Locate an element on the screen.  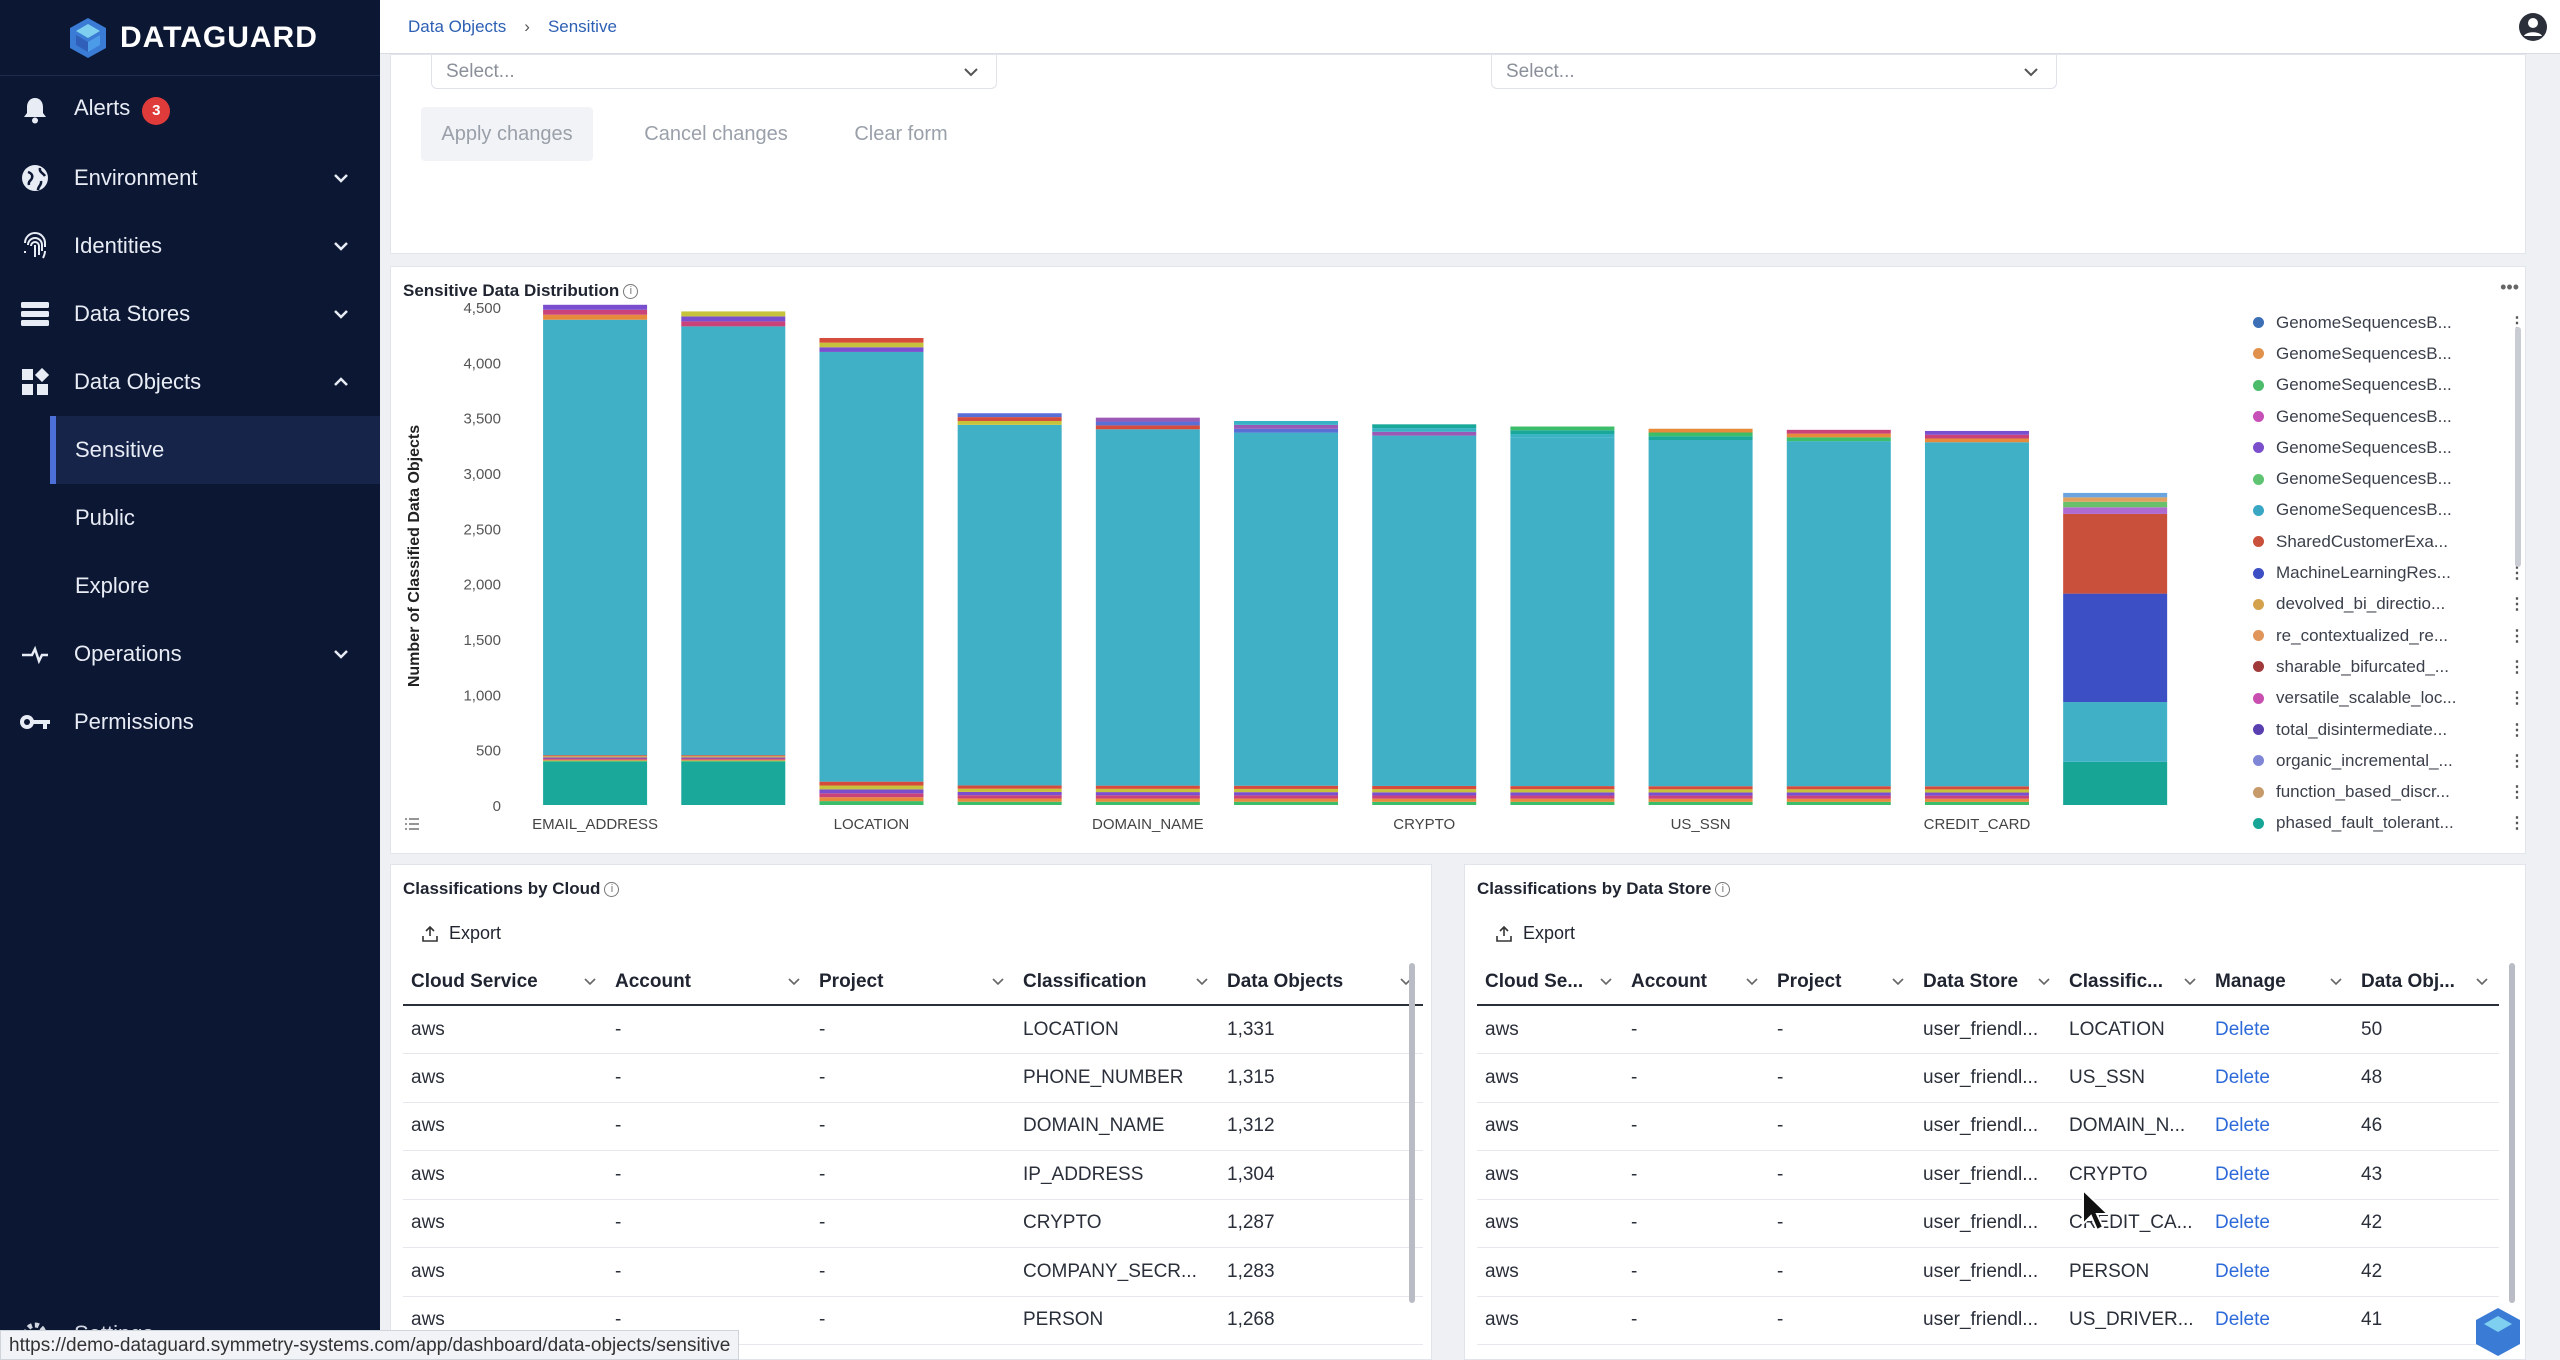
apply-changes-button: Apply changes is located at coordinates (507, 134).